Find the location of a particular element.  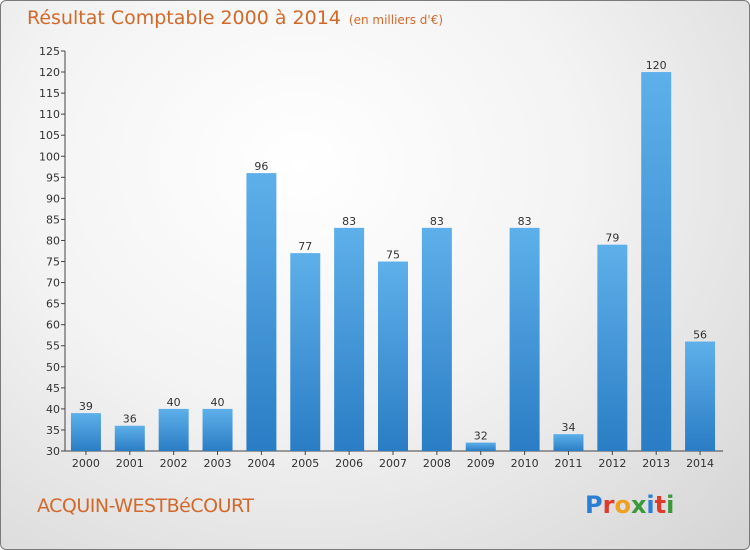

bar-value-label: 120 is located at coordinates (656, 65).